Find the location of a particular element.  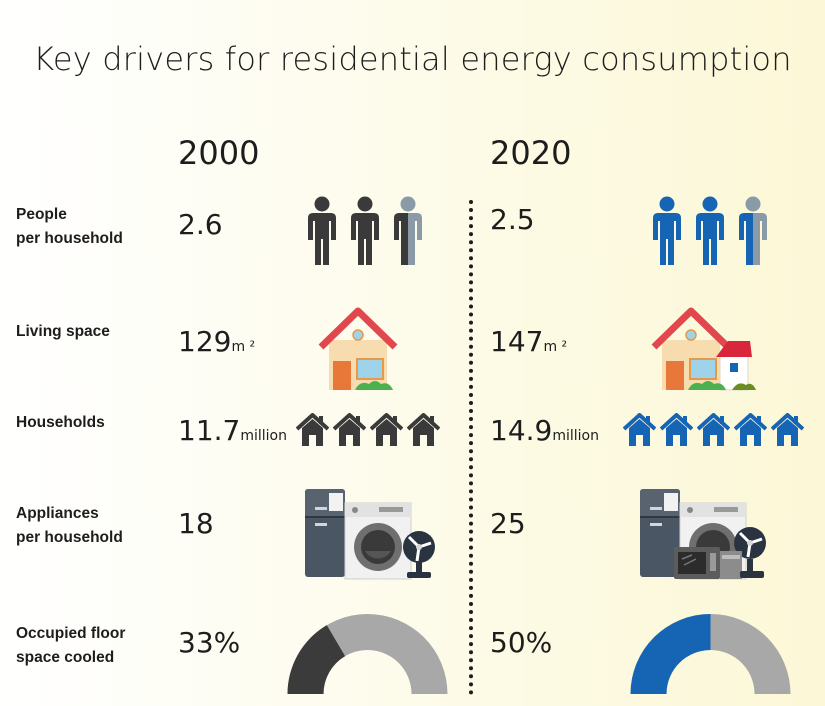

house-icon-2000 is located at coordinates (358, 348).